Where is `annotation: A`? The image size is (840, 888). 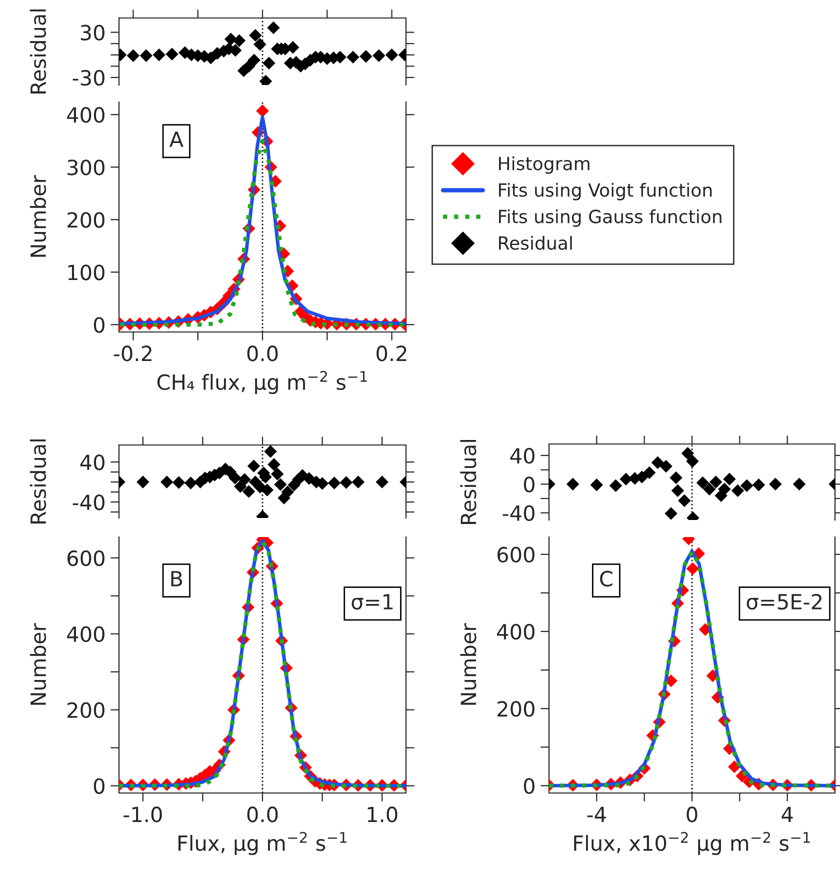 annotation: A is located at coordinates (176, 139).